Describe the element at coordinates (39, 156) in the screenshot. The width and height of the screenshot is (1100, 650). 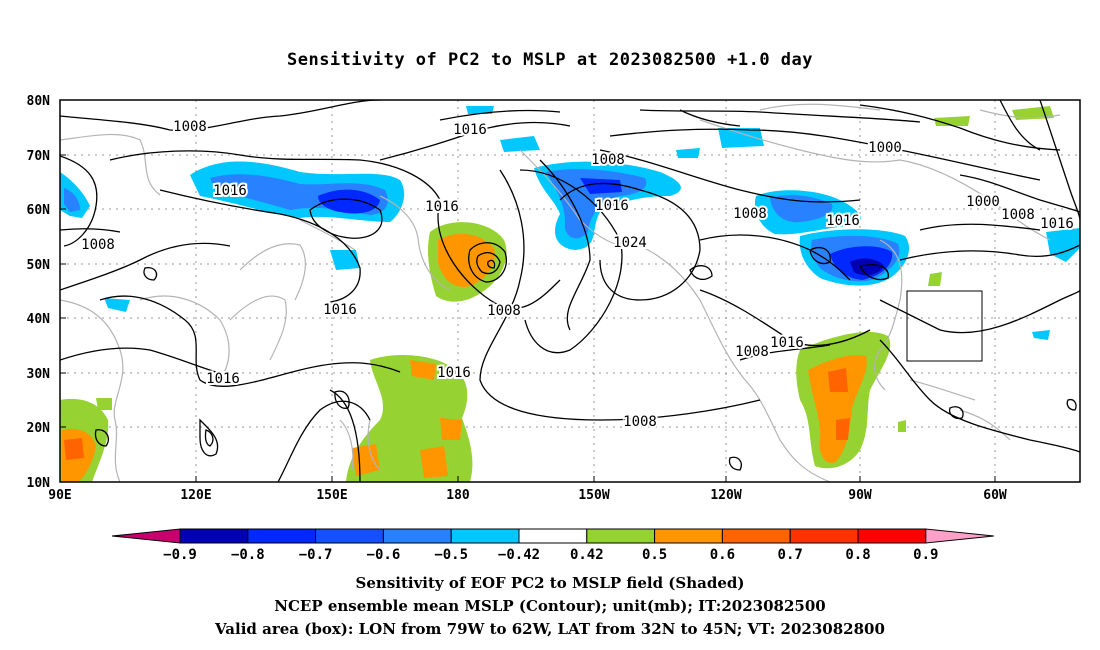
I see `lat-label-70n: 70N` at that location.